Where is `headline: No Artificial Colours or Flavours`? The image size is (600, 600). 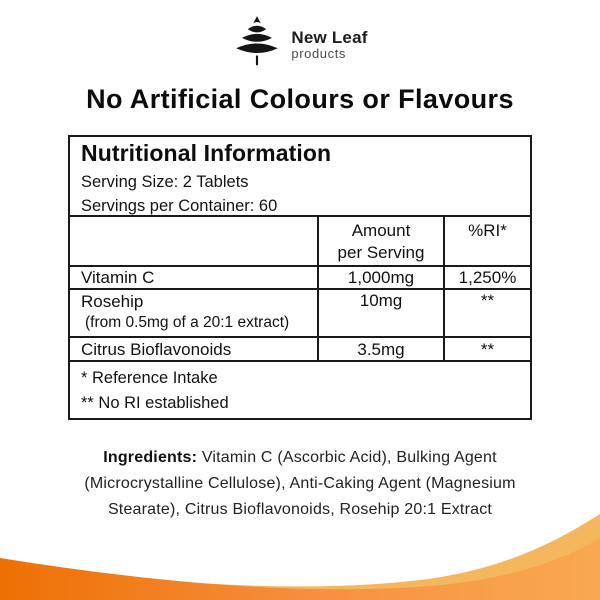
headline: No Artificial Colours or Flavours is located at coordinates (300, 99).